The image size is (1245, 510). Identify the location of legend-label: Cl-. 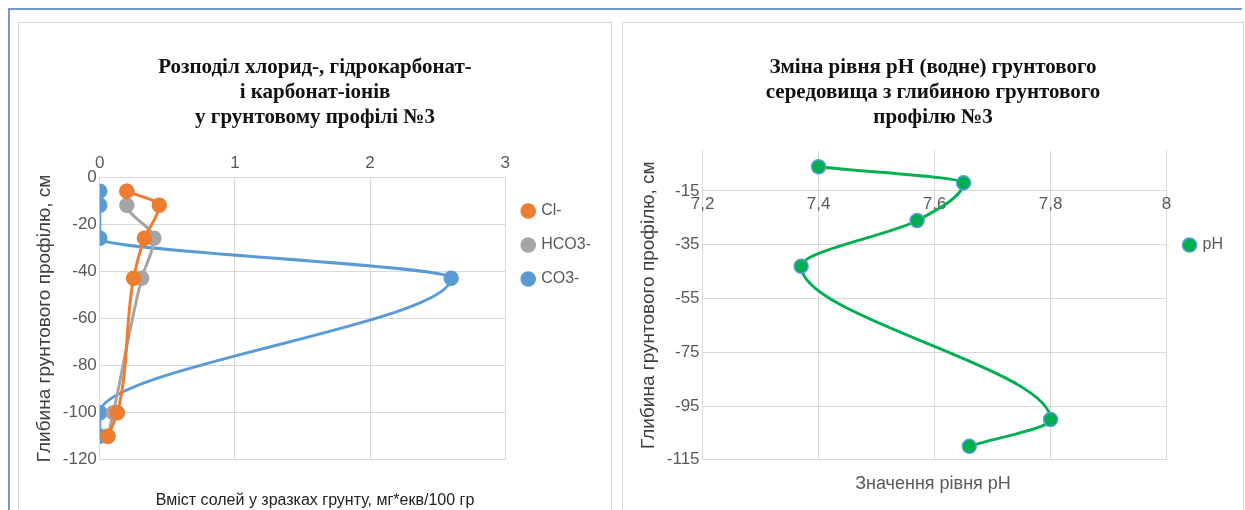
(551, 210).